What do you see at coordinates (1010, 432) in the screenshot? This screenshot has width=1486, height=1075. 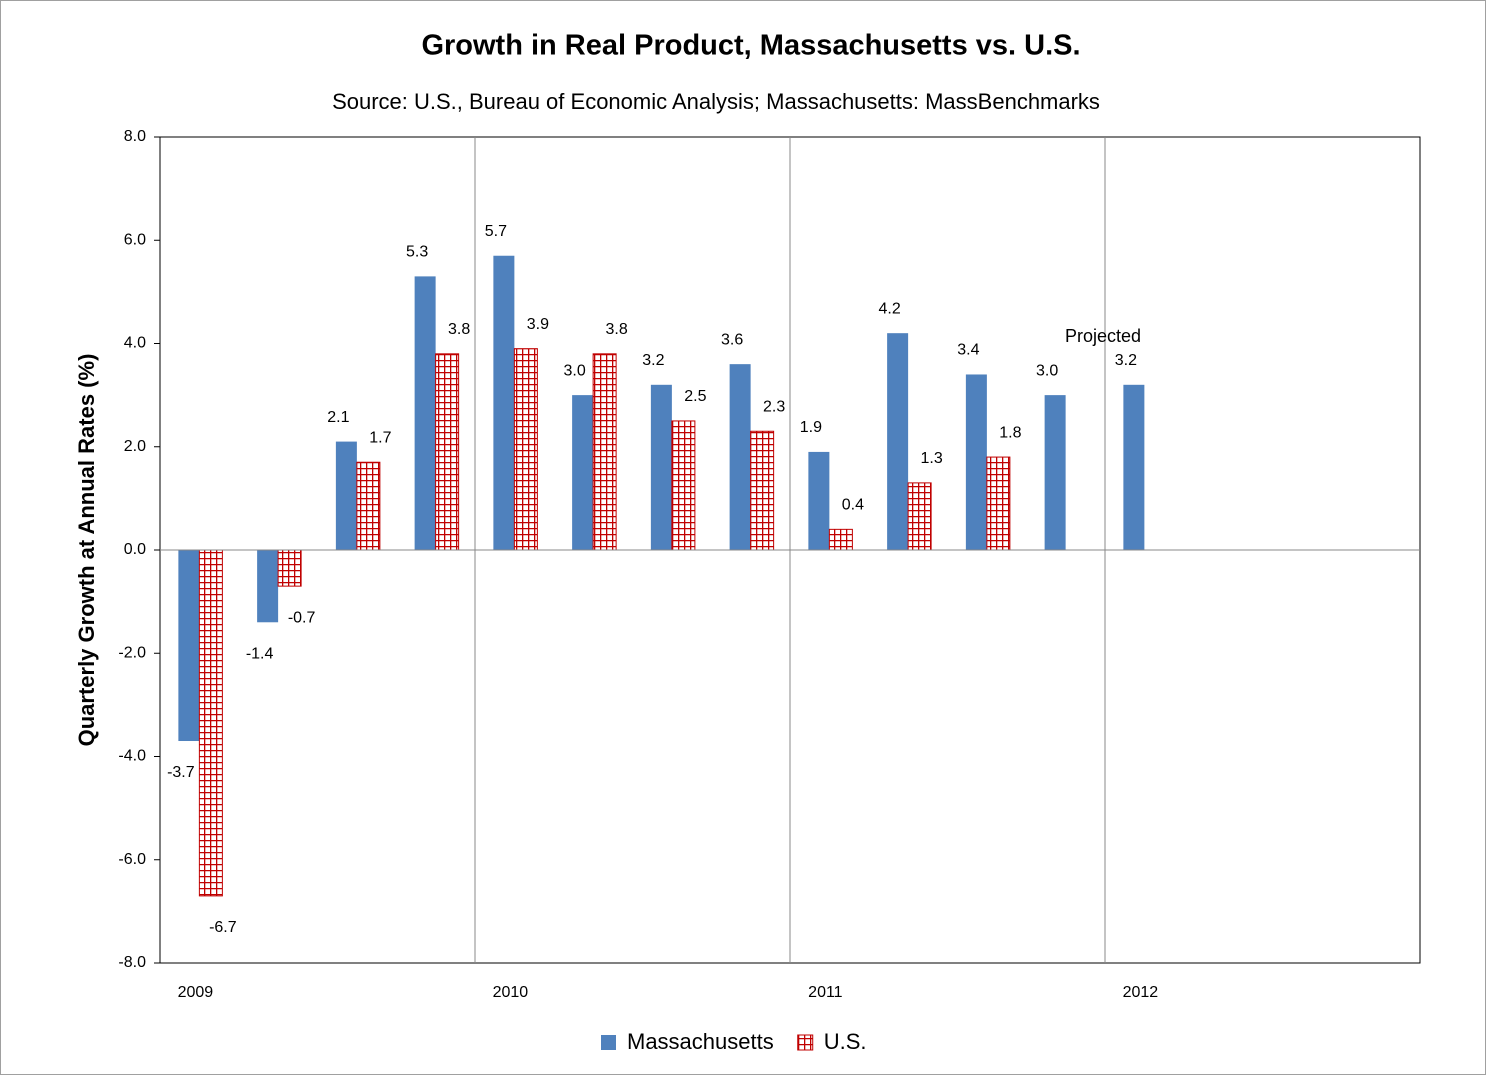 I see `value-label: 1.8` at bounding box center [1010, 432].